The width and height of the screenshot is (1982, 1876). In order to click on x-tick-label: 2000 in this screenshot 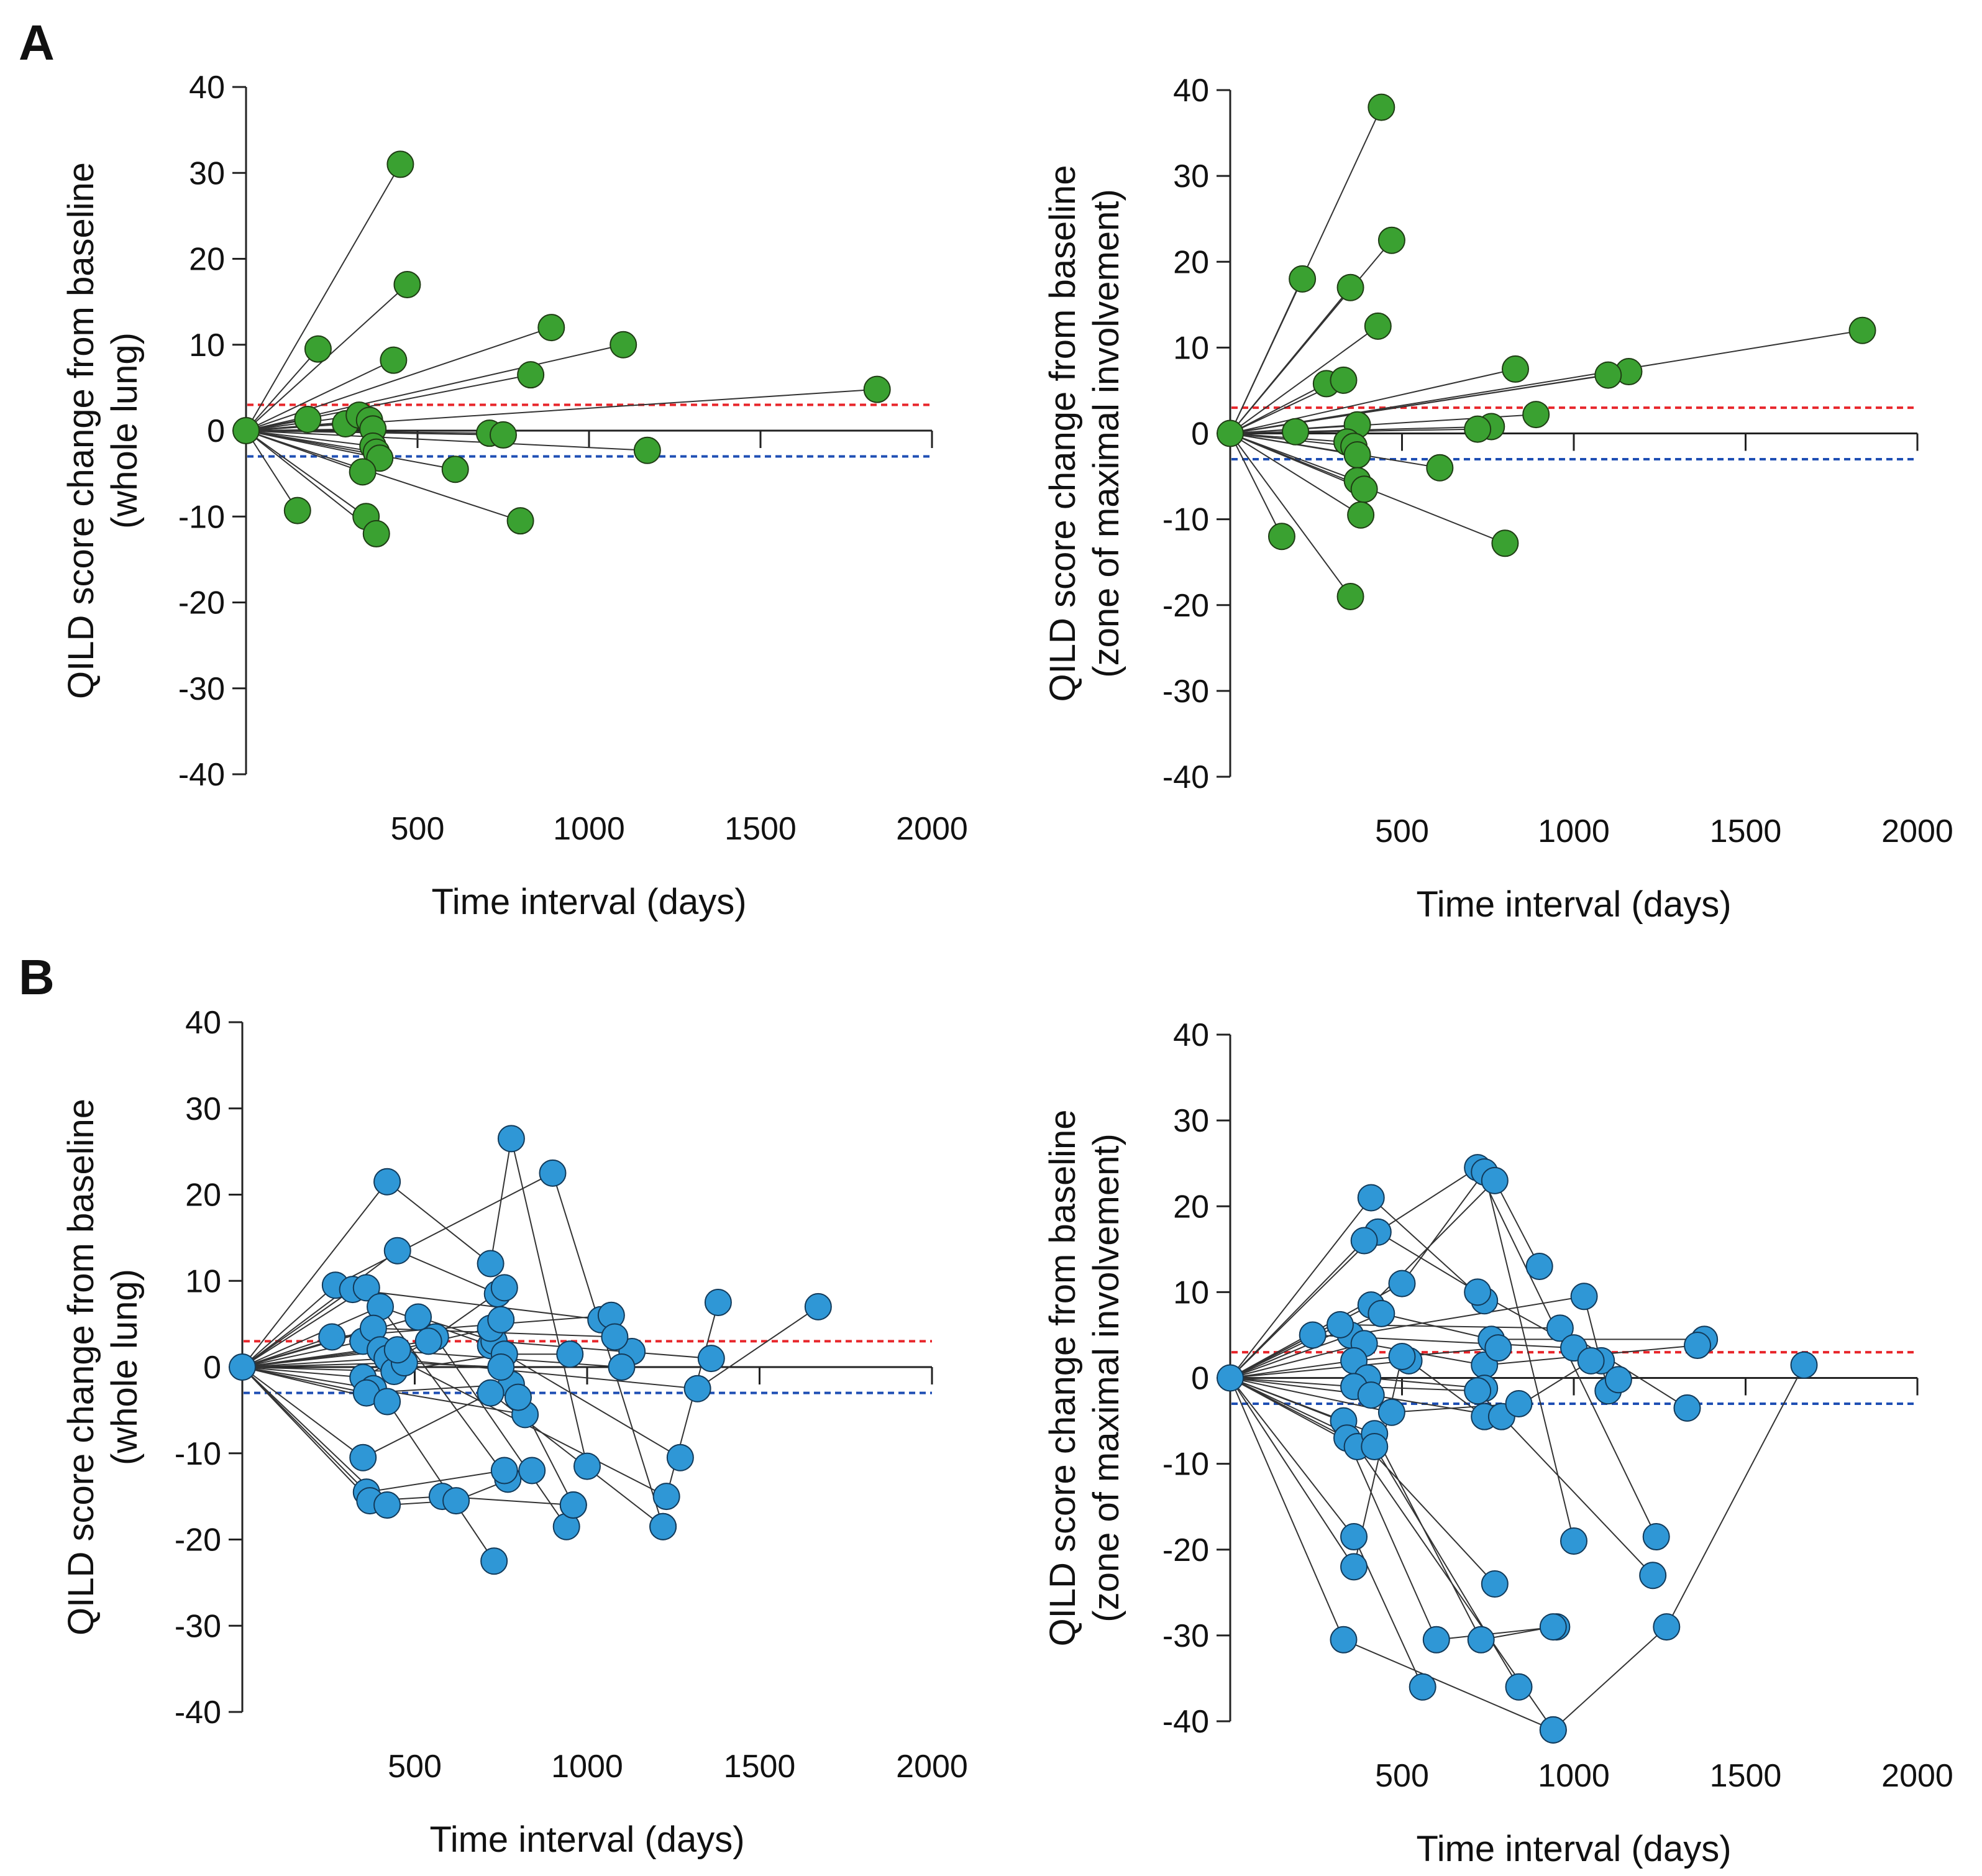, I will do `click(932, 1767)`.